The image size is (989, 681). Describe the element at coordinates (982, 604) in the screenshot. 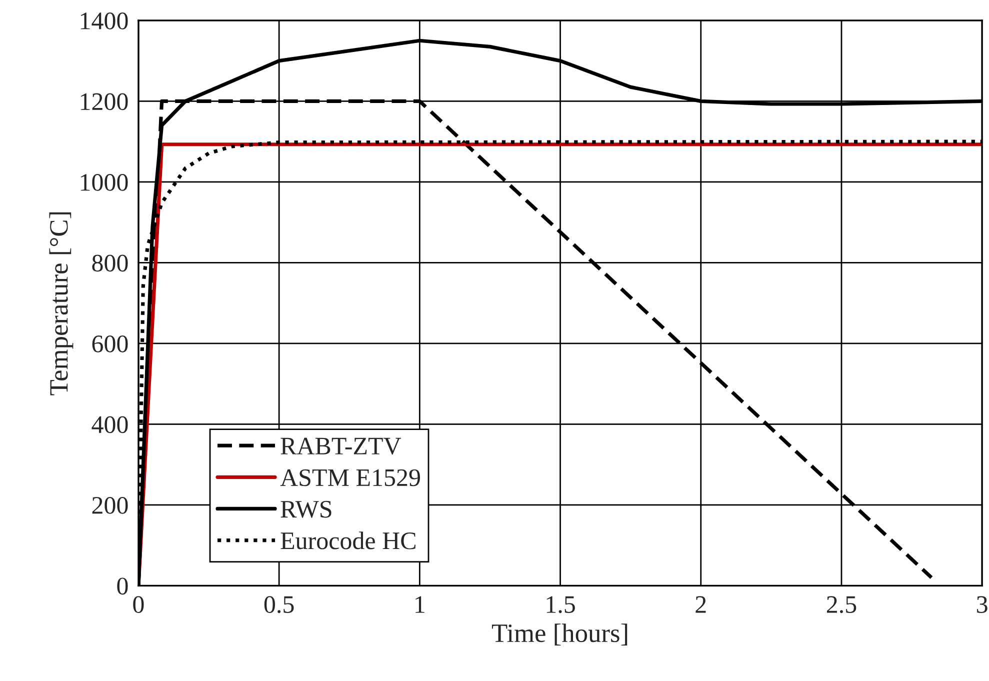

I see `x-tick-label: 3` at that location.